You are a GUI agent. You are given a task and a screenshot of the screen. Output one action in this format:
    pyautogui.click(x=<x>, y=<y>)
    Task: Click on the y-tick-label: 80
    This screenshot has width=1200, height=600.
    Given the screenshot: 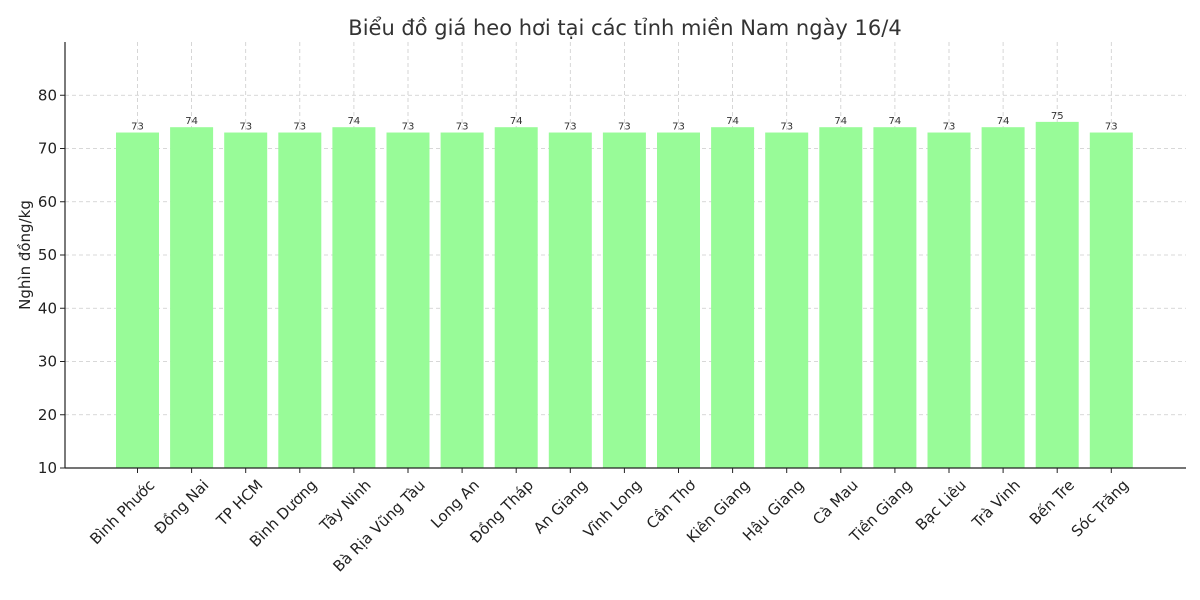 What is the action you would take?
    pyautogui.click(x=47, y=95)
    